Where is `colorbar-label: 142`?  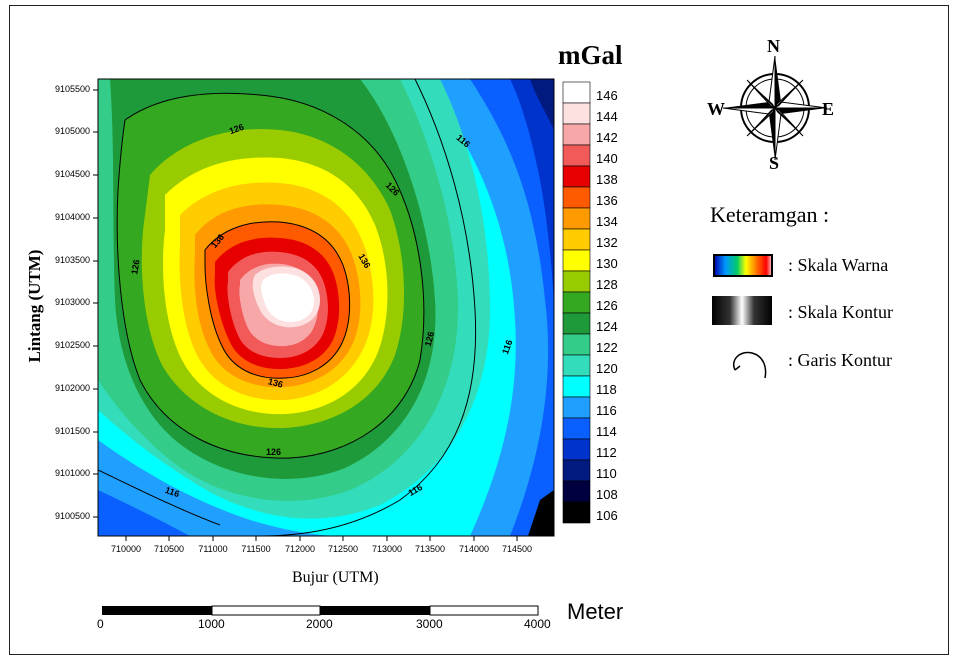
colorbar-label: 142 is located at coordinates (607, 137).